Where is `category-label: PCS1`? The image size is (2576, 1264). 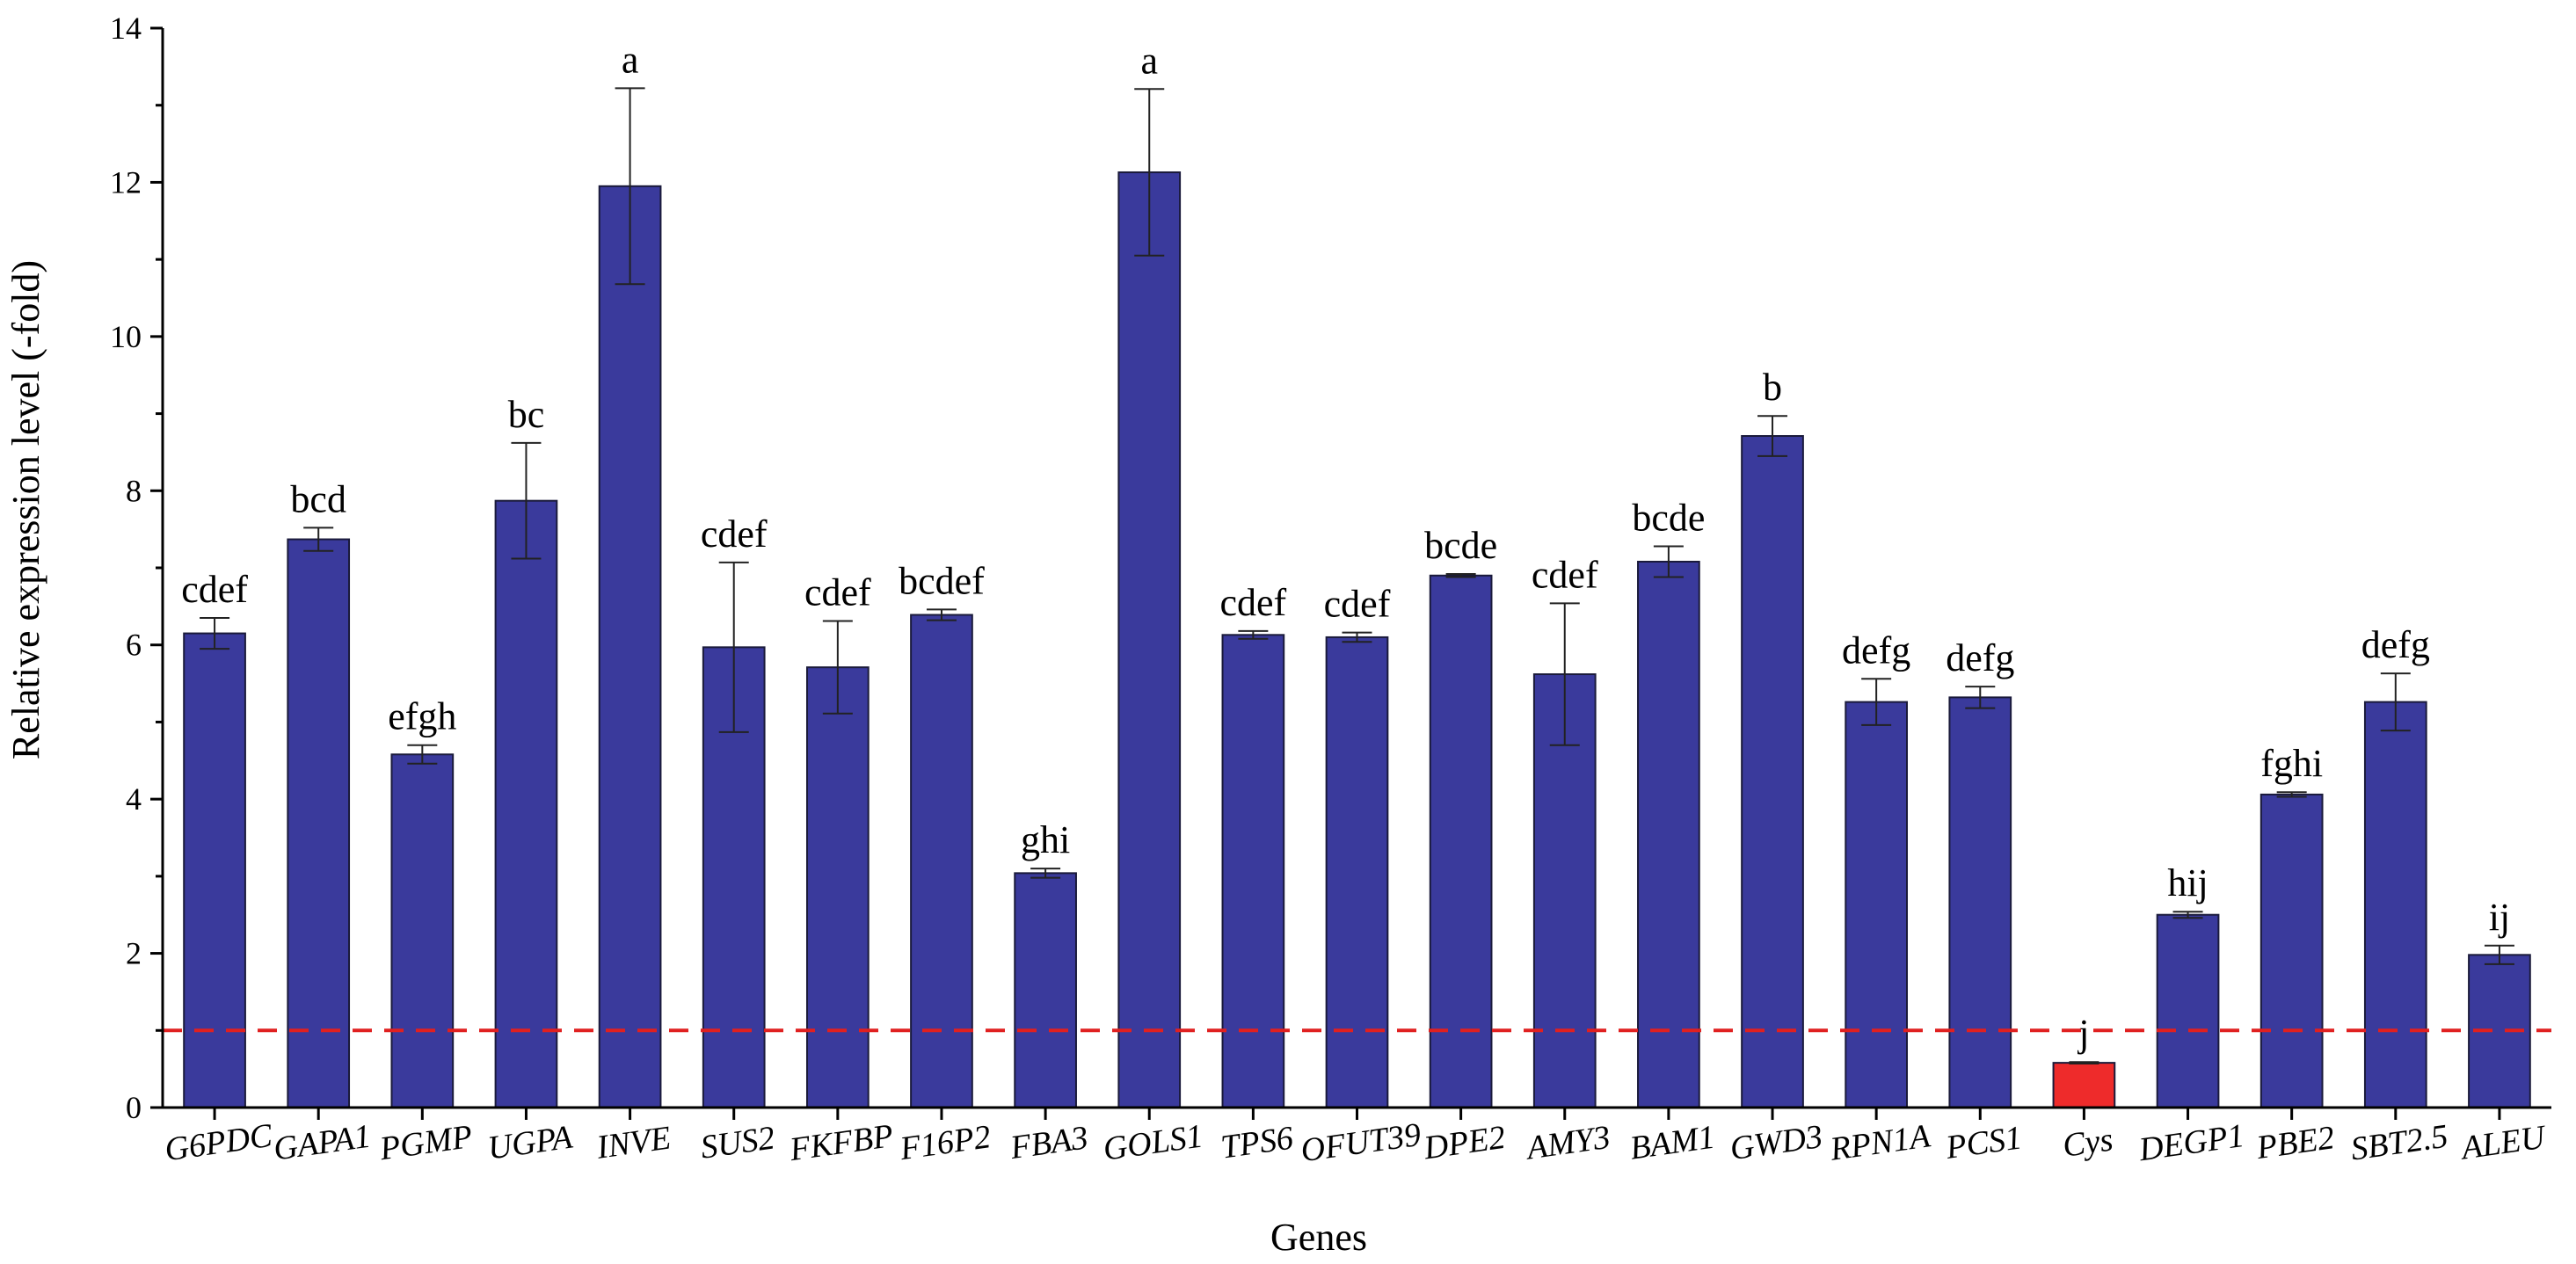
category-label: PCS1 is located at coordinates (1984, 1142).